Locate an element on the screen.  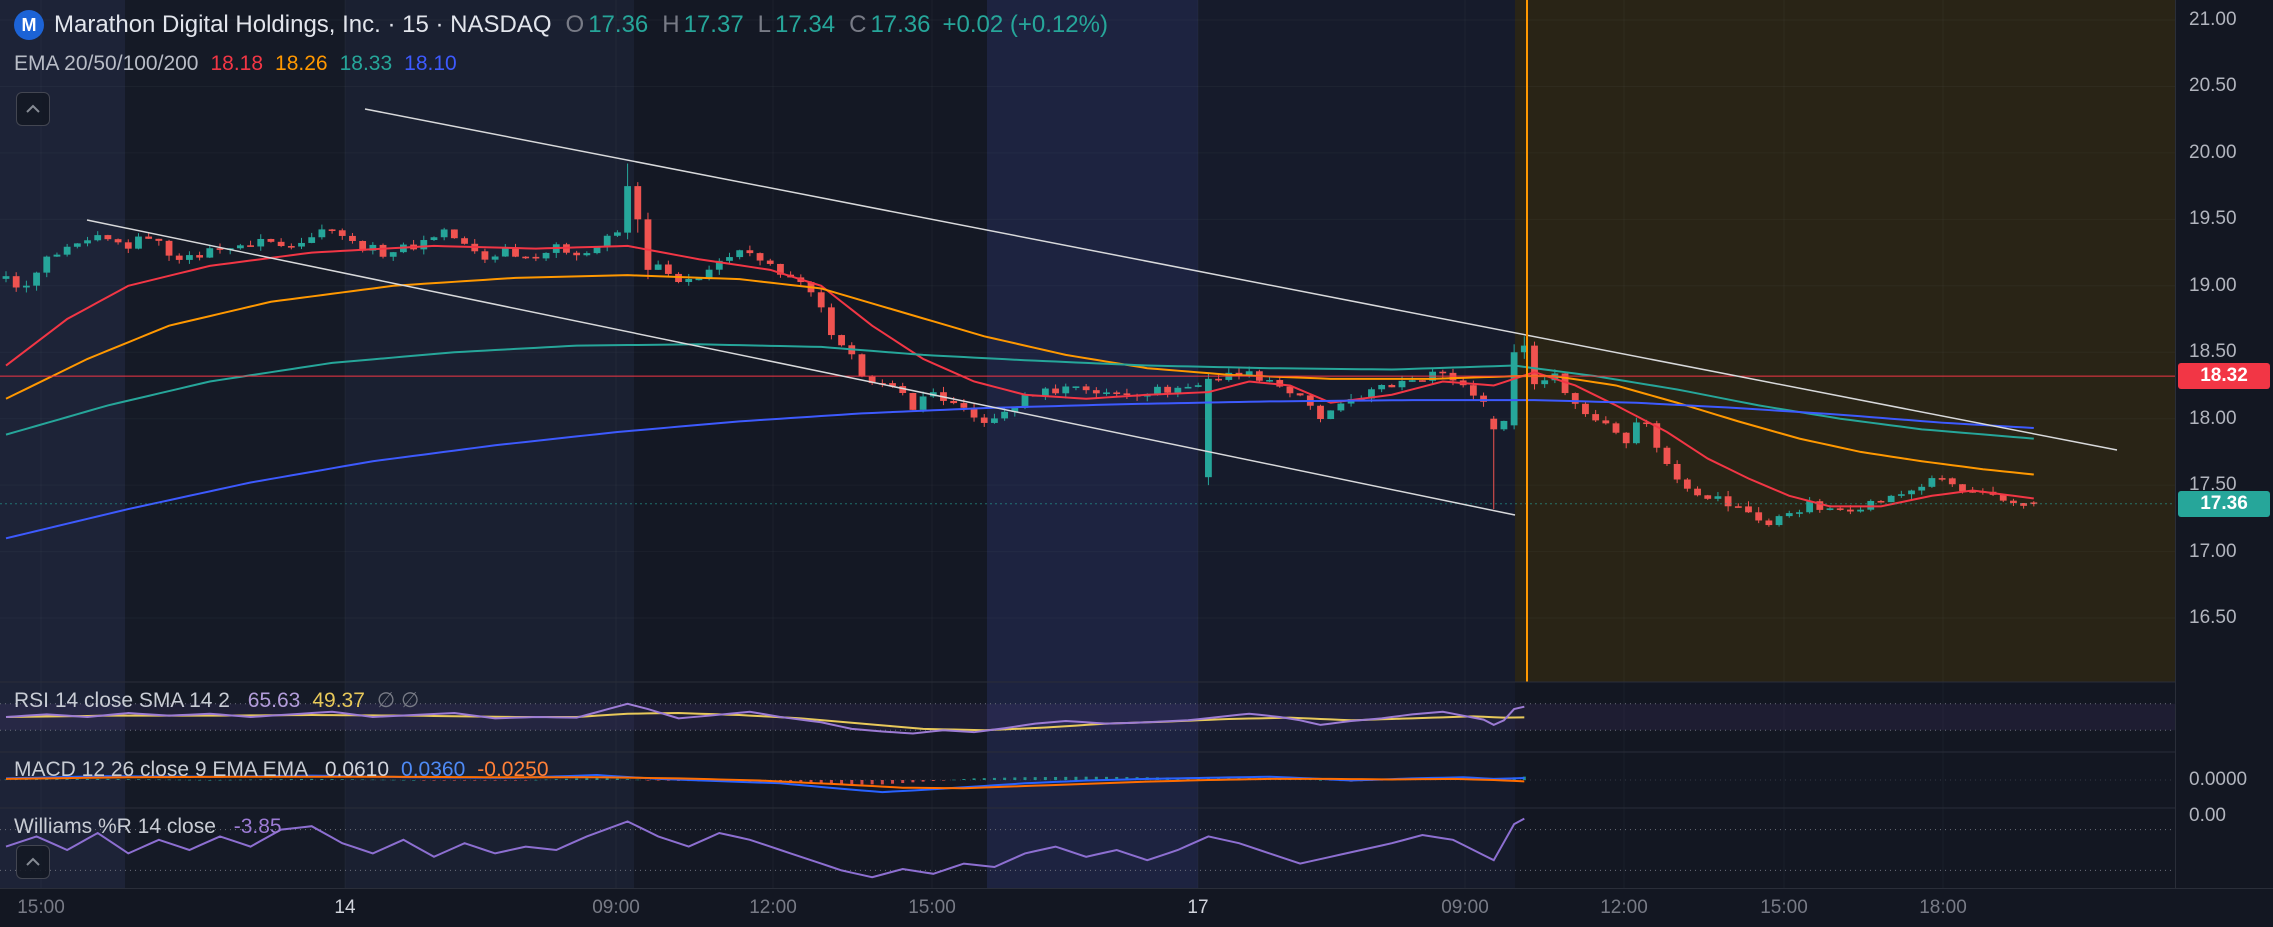
collapse-indicator-pane-button is located at coordinates (33, 862).